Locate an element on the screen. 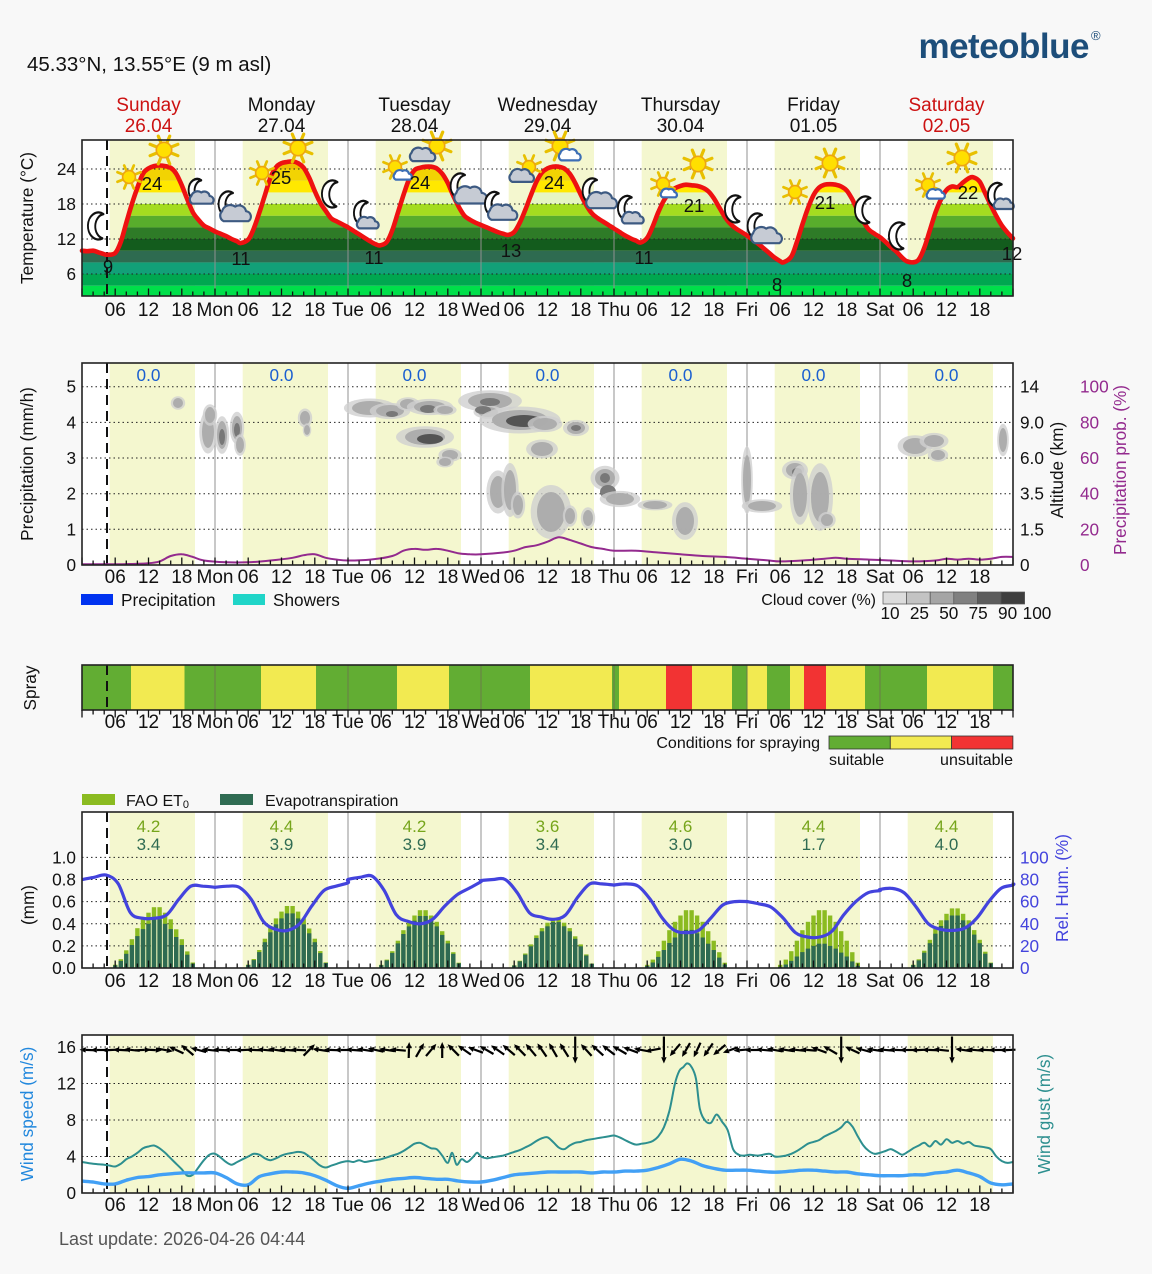 The image size is (1152, 1274). svg-text: 5 is located at coordinates (71, 387).